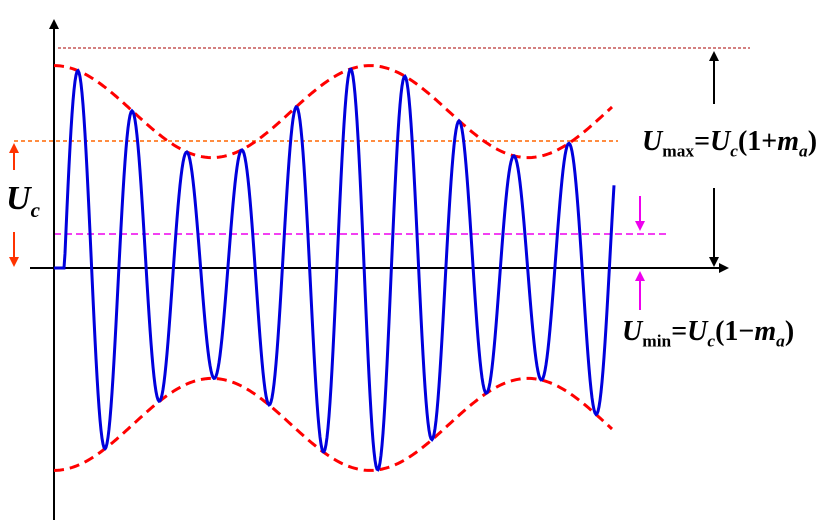 The image size is (829, 526). I want to click on umin-formula-label: Umin=Uc(1−ma), so click(708, 333).